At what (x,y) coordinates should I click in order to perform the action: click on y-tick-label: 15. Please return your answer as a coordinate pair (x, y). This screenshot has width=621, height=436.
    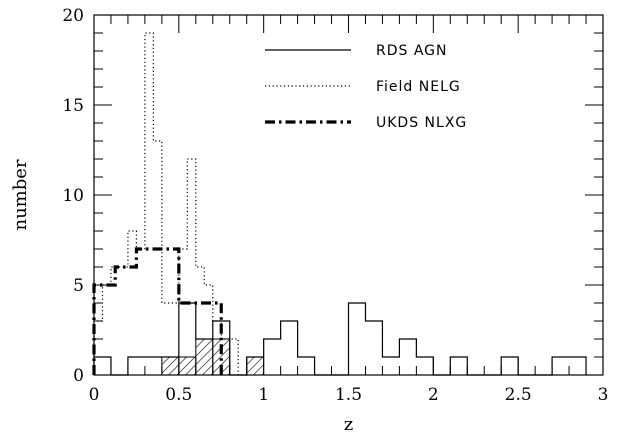
    Looking at the image, I should click on (73, 106).